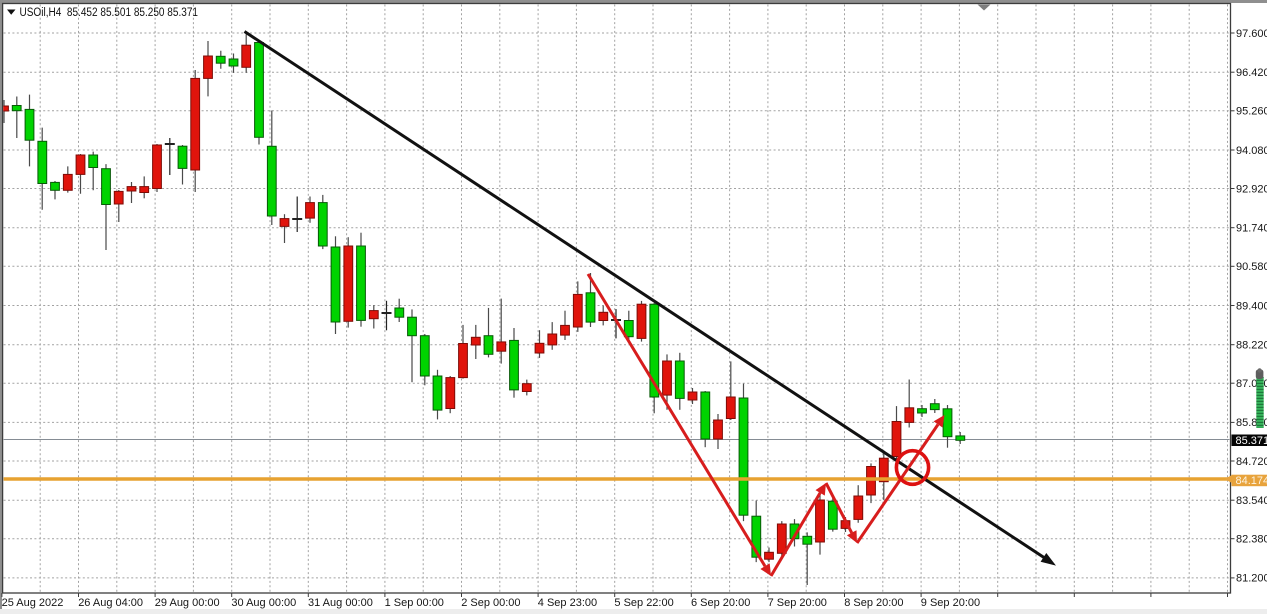 This screenshot has width=1267, height=614. I want to click on svg-text: 31 Aug 00:00, so click(340, 603).